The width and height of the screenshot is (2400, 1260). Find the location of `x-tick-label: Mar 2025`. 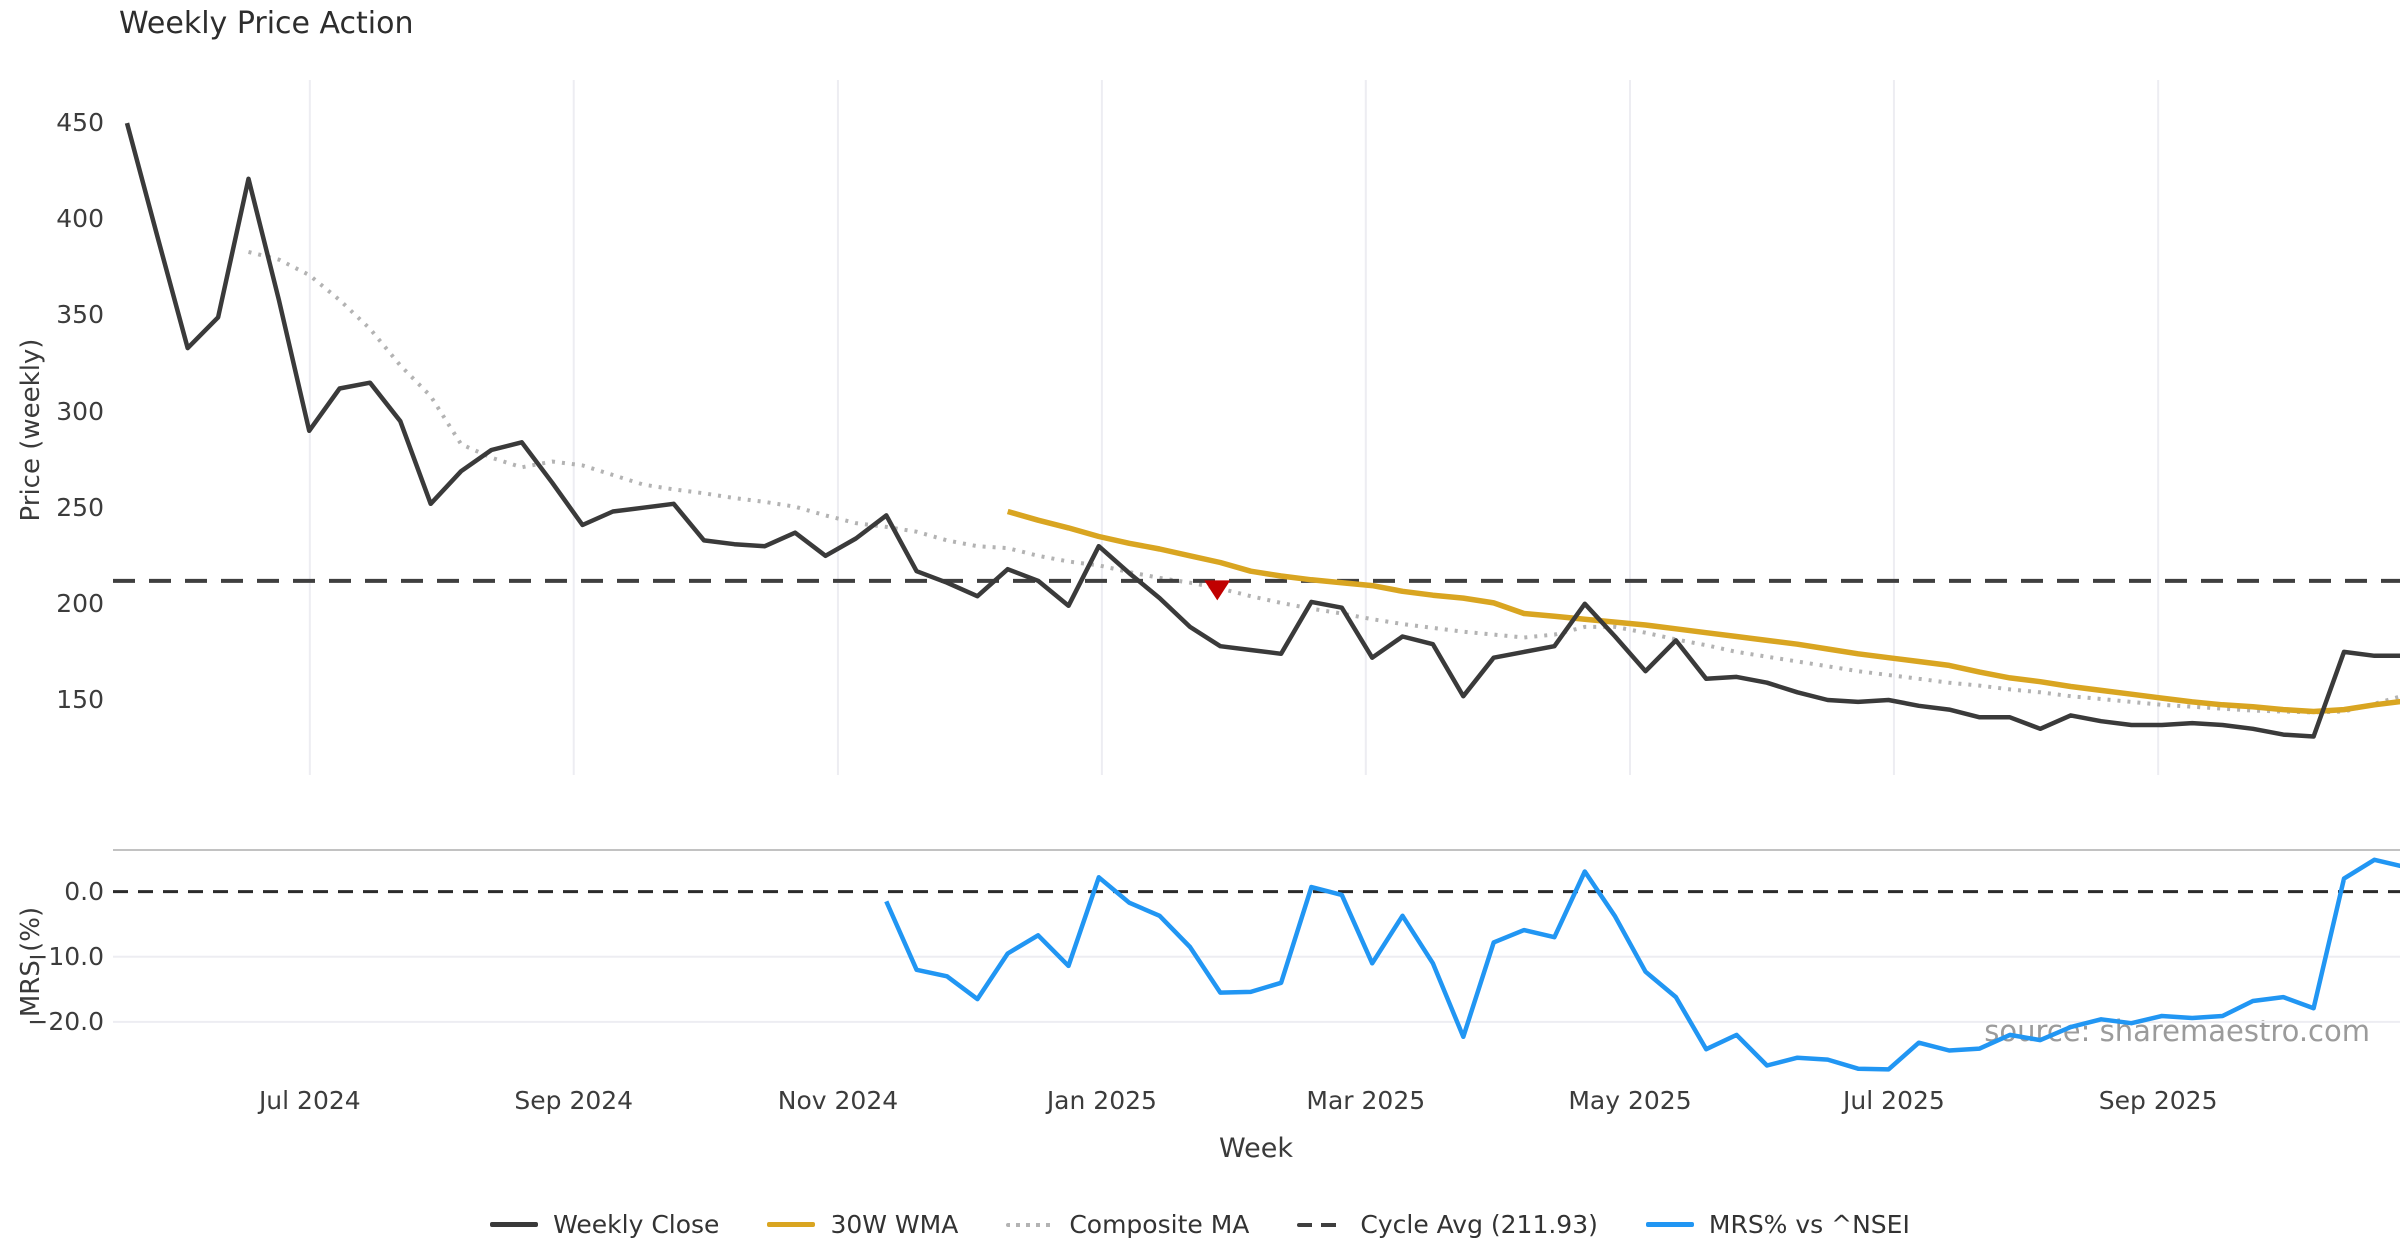

x-tick-label: Mar 2025 is located at coordinates (1366, 1100).